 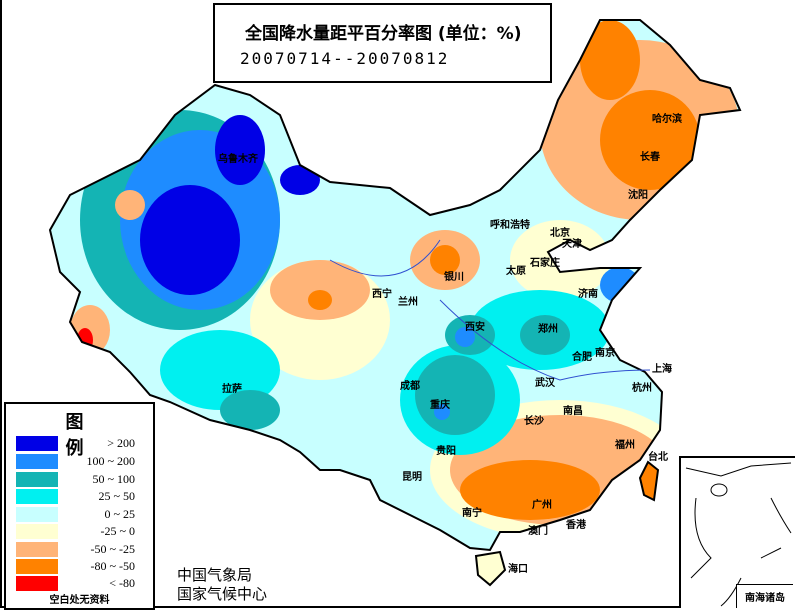 What do you see at coordinates (81, 497) in the screenshot?
I see `legend-item: 25 ~ 50` at bounding box center [81, 497].